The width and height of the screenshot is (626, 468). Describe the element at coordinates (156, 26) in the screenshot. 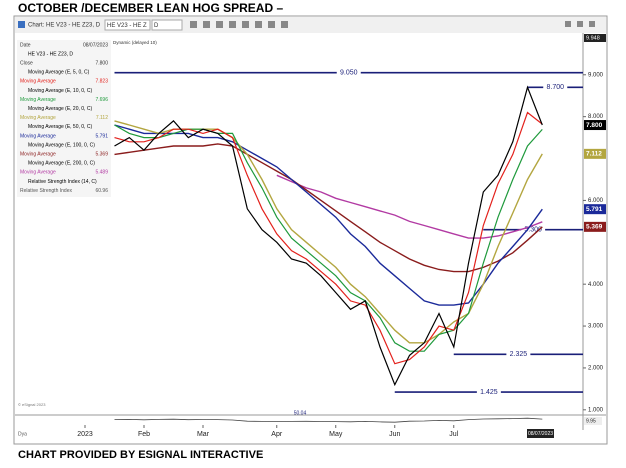

I see `interval: D` at that location.